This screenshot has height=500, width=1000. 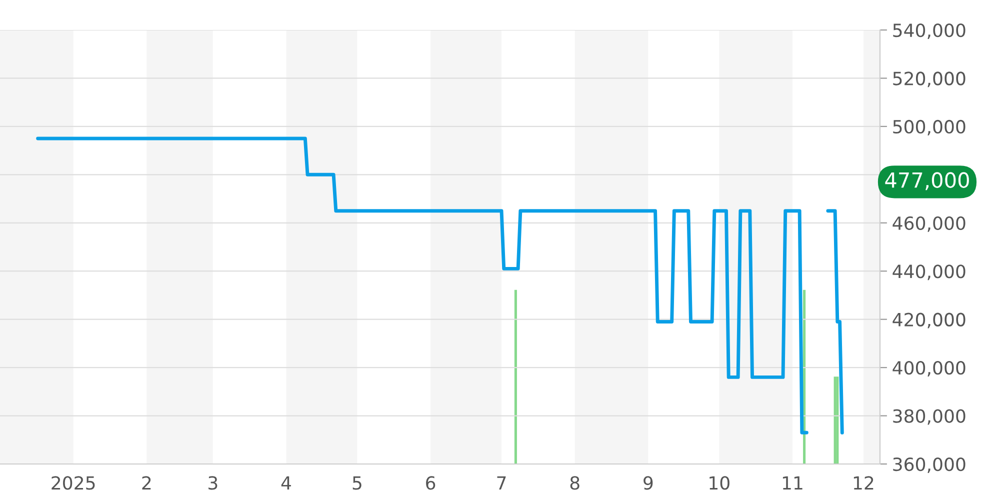 What do you see at coordinates (929, 224) in the screenshot?
I see `y-tick-label: 460,000` at bounding box center [929, 224].